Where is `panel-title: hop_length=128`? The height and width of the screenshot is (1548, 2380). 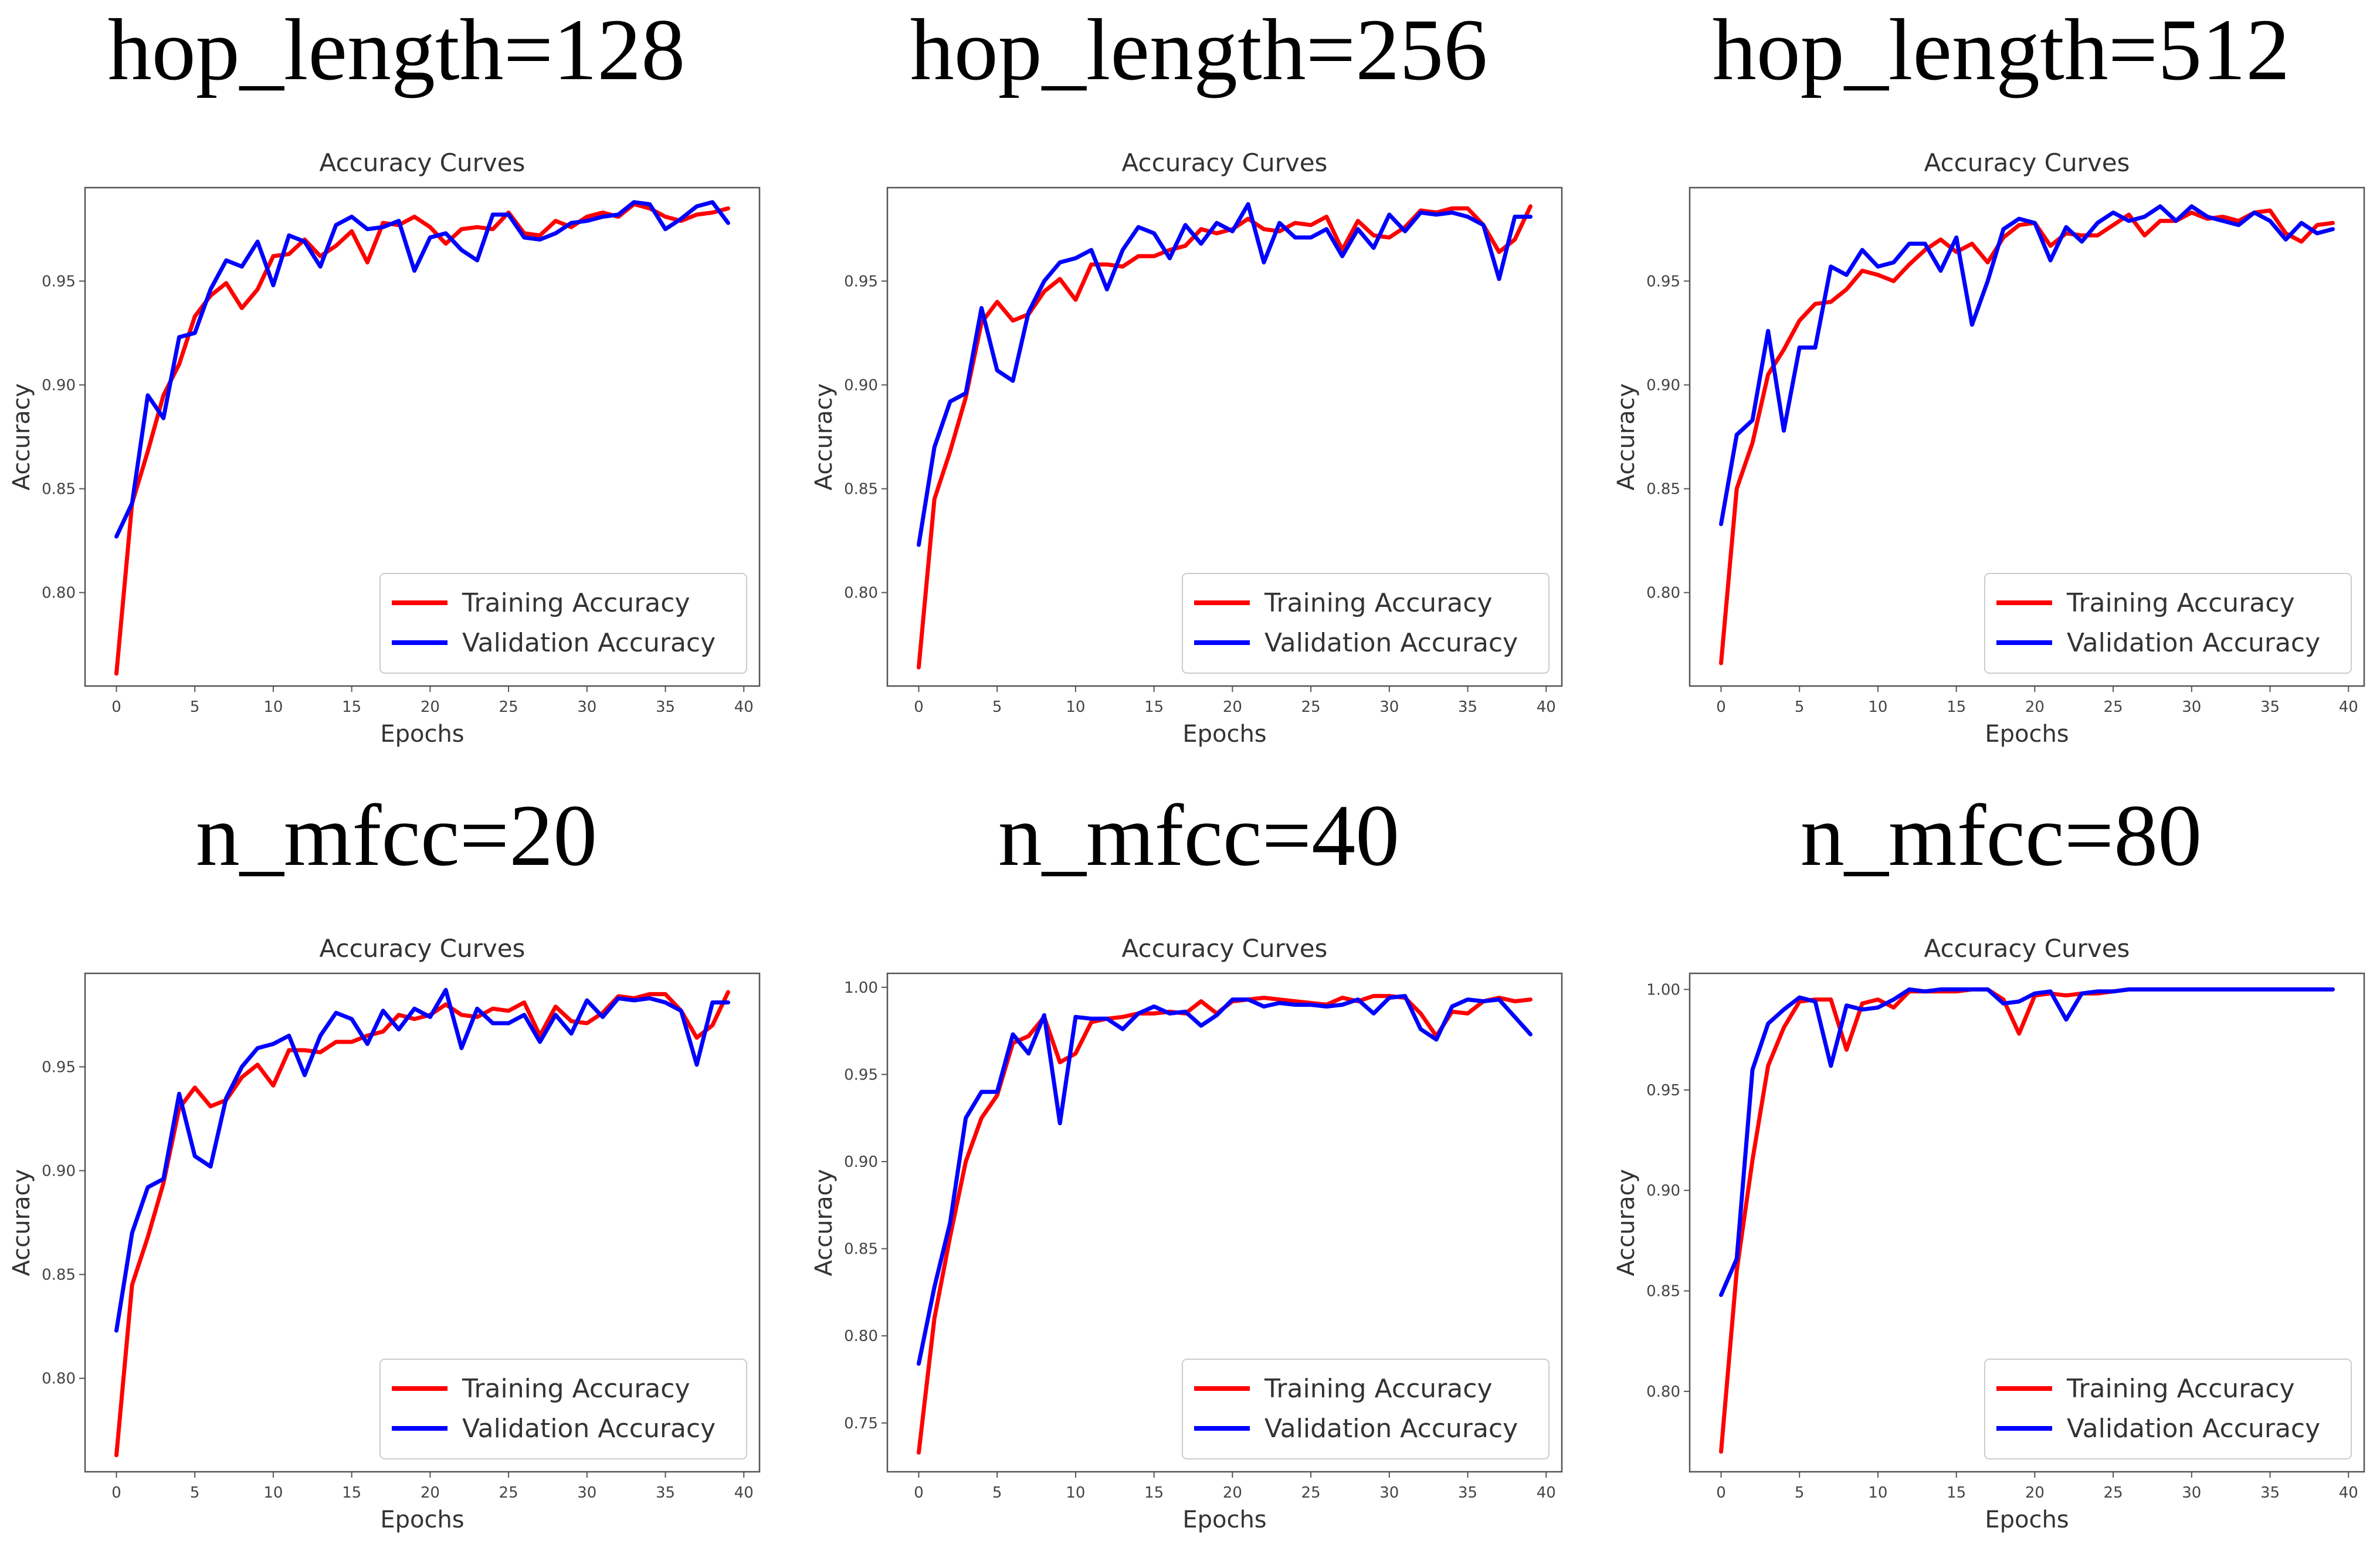
panel-title: hop_length=128 is located at coordinates (396, 50).